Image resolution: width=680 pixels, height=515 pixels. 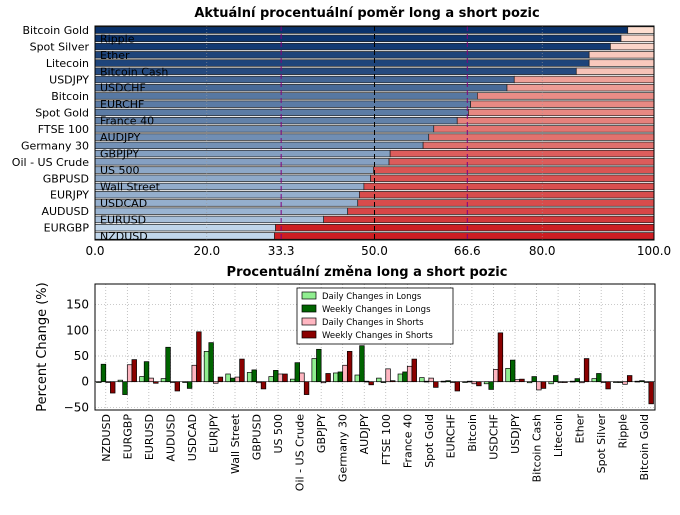 What do you see at coordinates (300, 452) in the screenshot?
I see `x-category-label: Oil - US Crude` at bounding box center [300, 452].